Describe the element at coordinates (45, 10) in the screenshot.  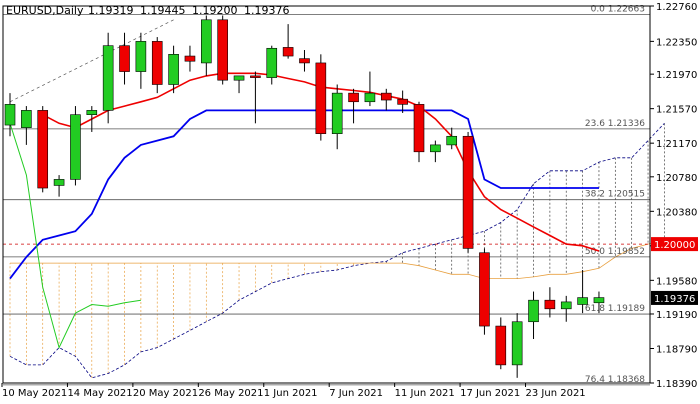
I see `chart-title: EURUSD,Daily` at that location.